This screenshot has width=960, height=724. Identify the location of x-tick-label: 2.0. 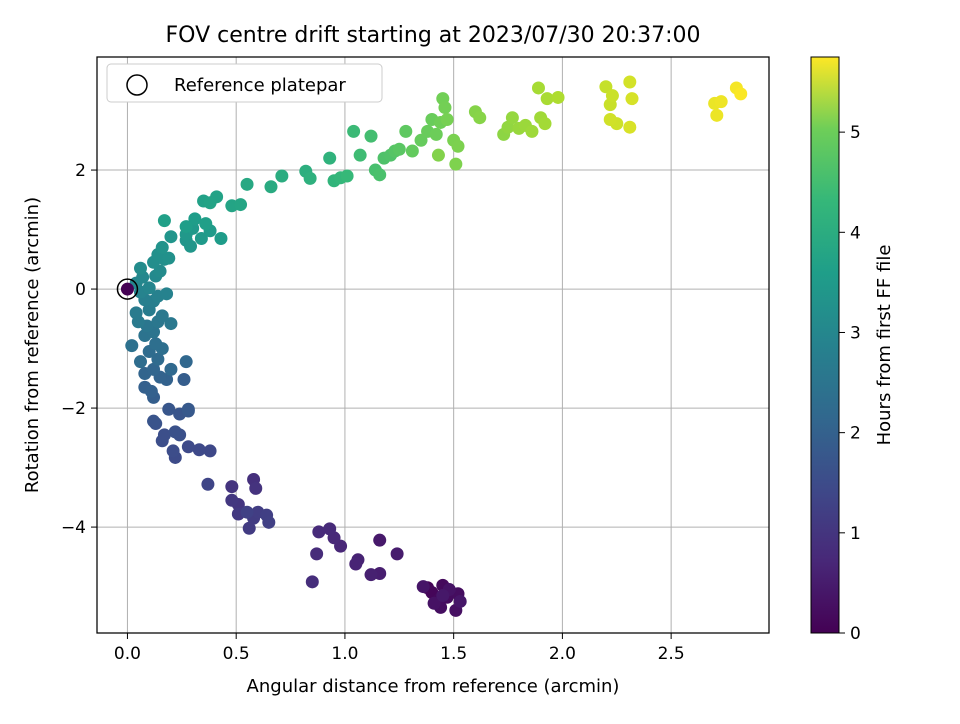
(562, 654).